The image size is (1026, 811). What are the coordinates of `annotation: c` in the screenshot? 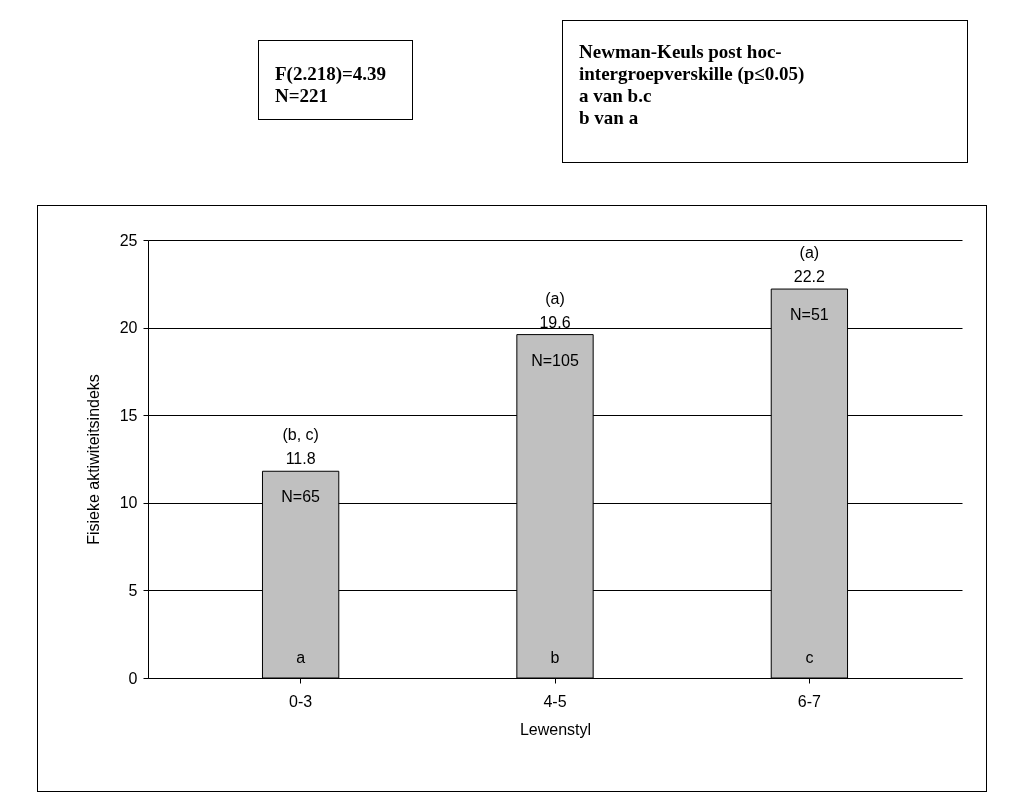 It's located at (809, 657).